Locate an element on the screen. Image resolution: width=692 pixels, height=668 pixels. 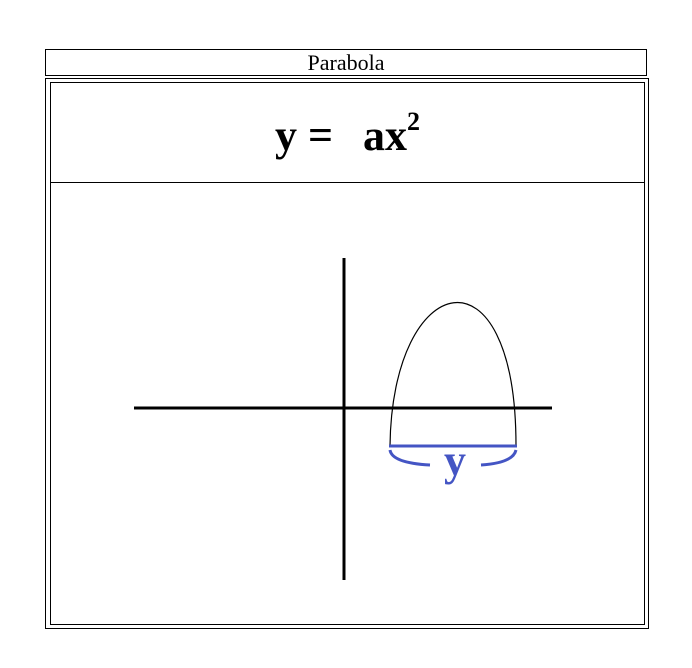
brace-left is located at coordinates (409, 458).